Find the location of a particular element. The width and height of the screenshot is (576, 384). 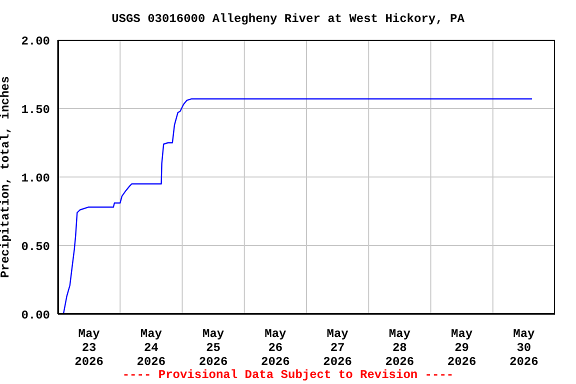

x-tick-label: May 27 2026 is located at coordinates (337, 348).